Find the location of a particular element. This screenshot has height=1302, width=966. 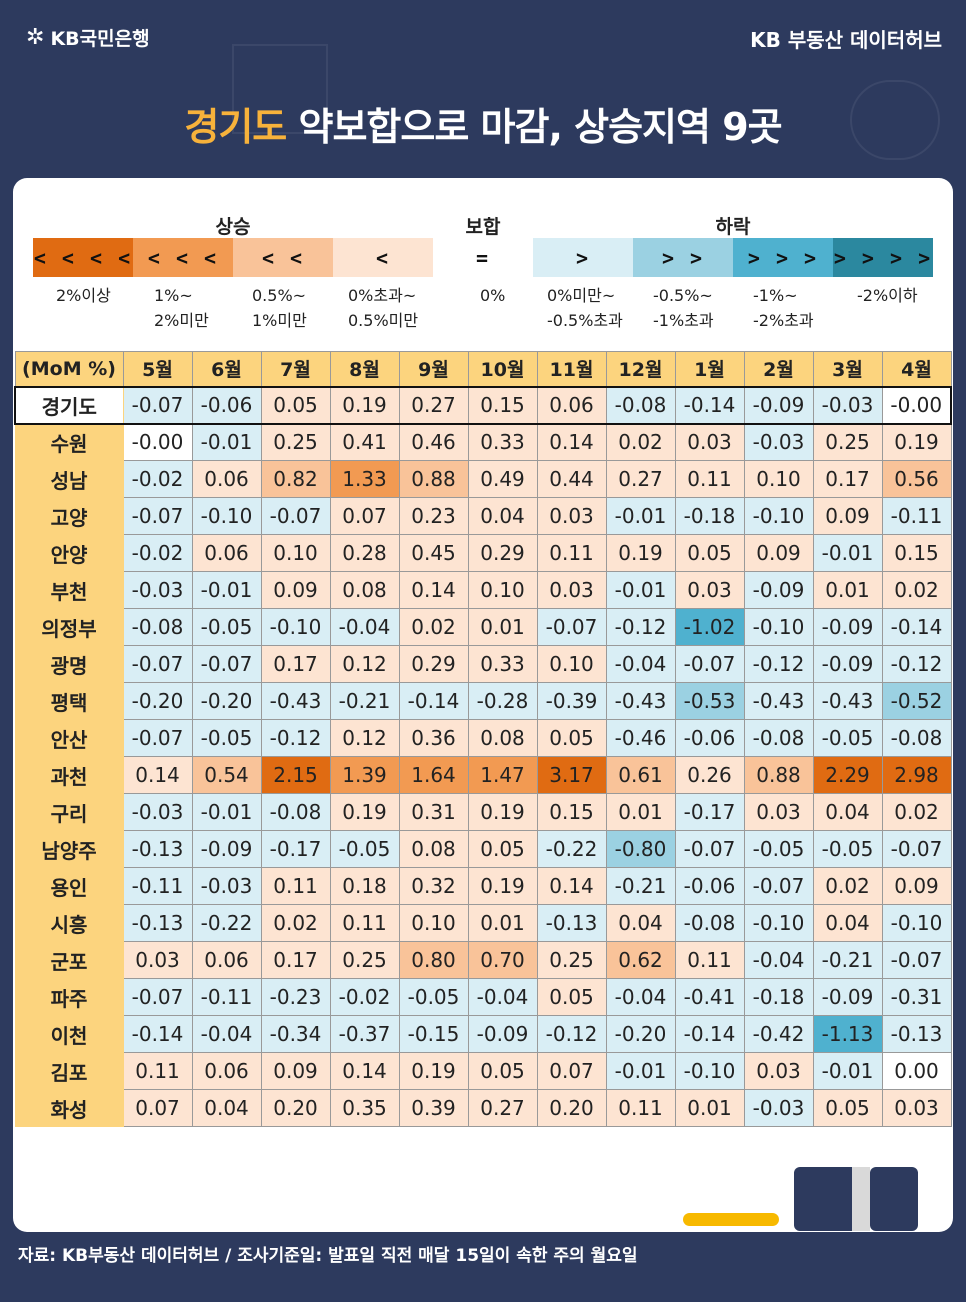

decorative-block is located at coordinates (861, 1199).